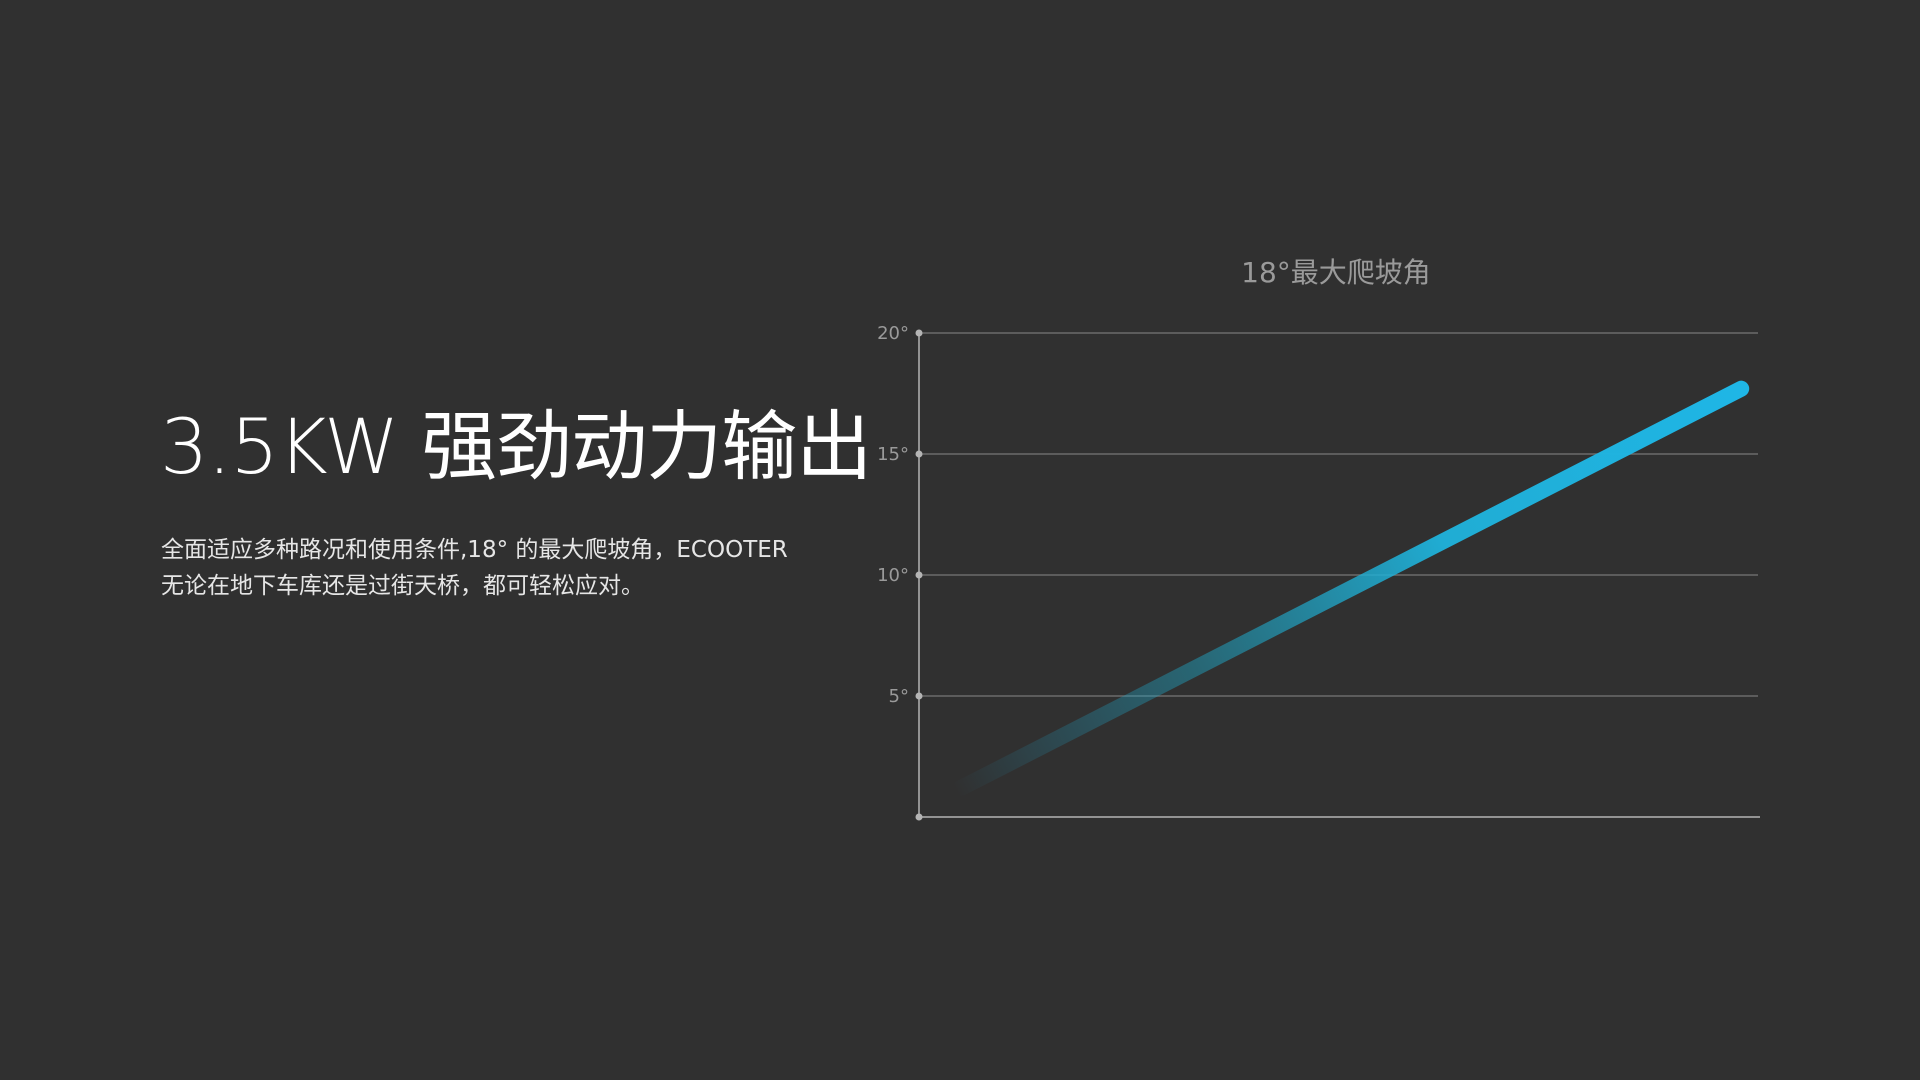 This screenshot has width=1920, height=1080. What do you see at coordinates (516, 446) in the screenshot?
I see `headline: 3.5KW 强劲动力输出` at bounding box center [516, 446].